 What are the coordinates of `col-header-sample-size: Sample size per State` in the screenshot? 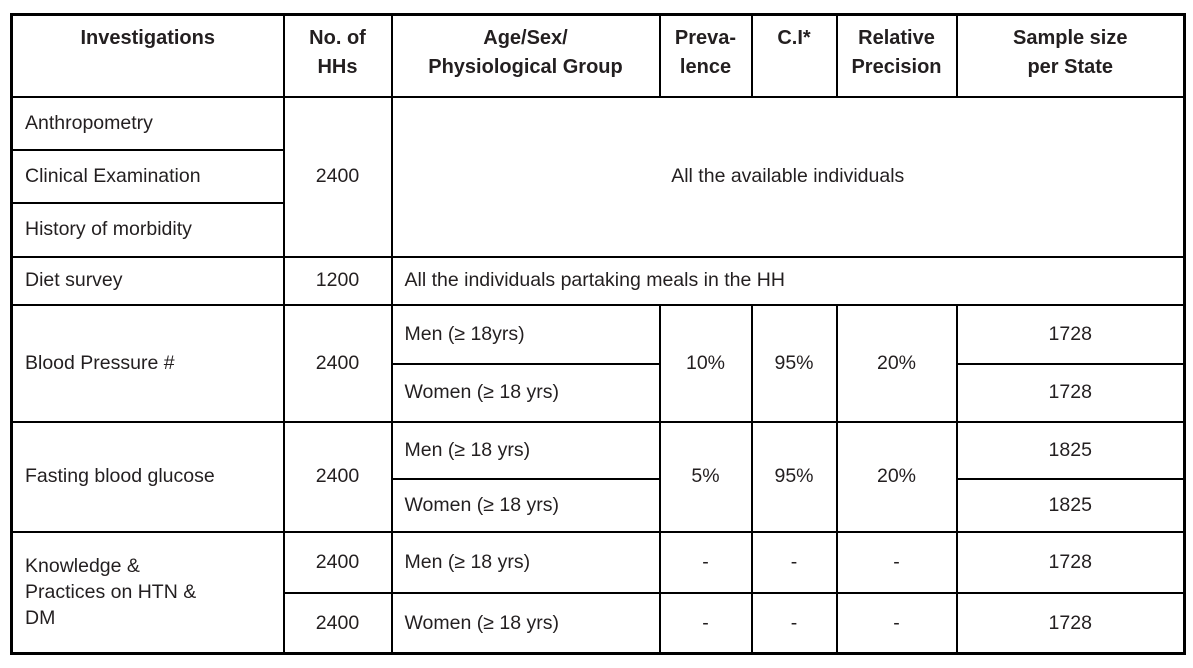 It's located at (1070, 55).